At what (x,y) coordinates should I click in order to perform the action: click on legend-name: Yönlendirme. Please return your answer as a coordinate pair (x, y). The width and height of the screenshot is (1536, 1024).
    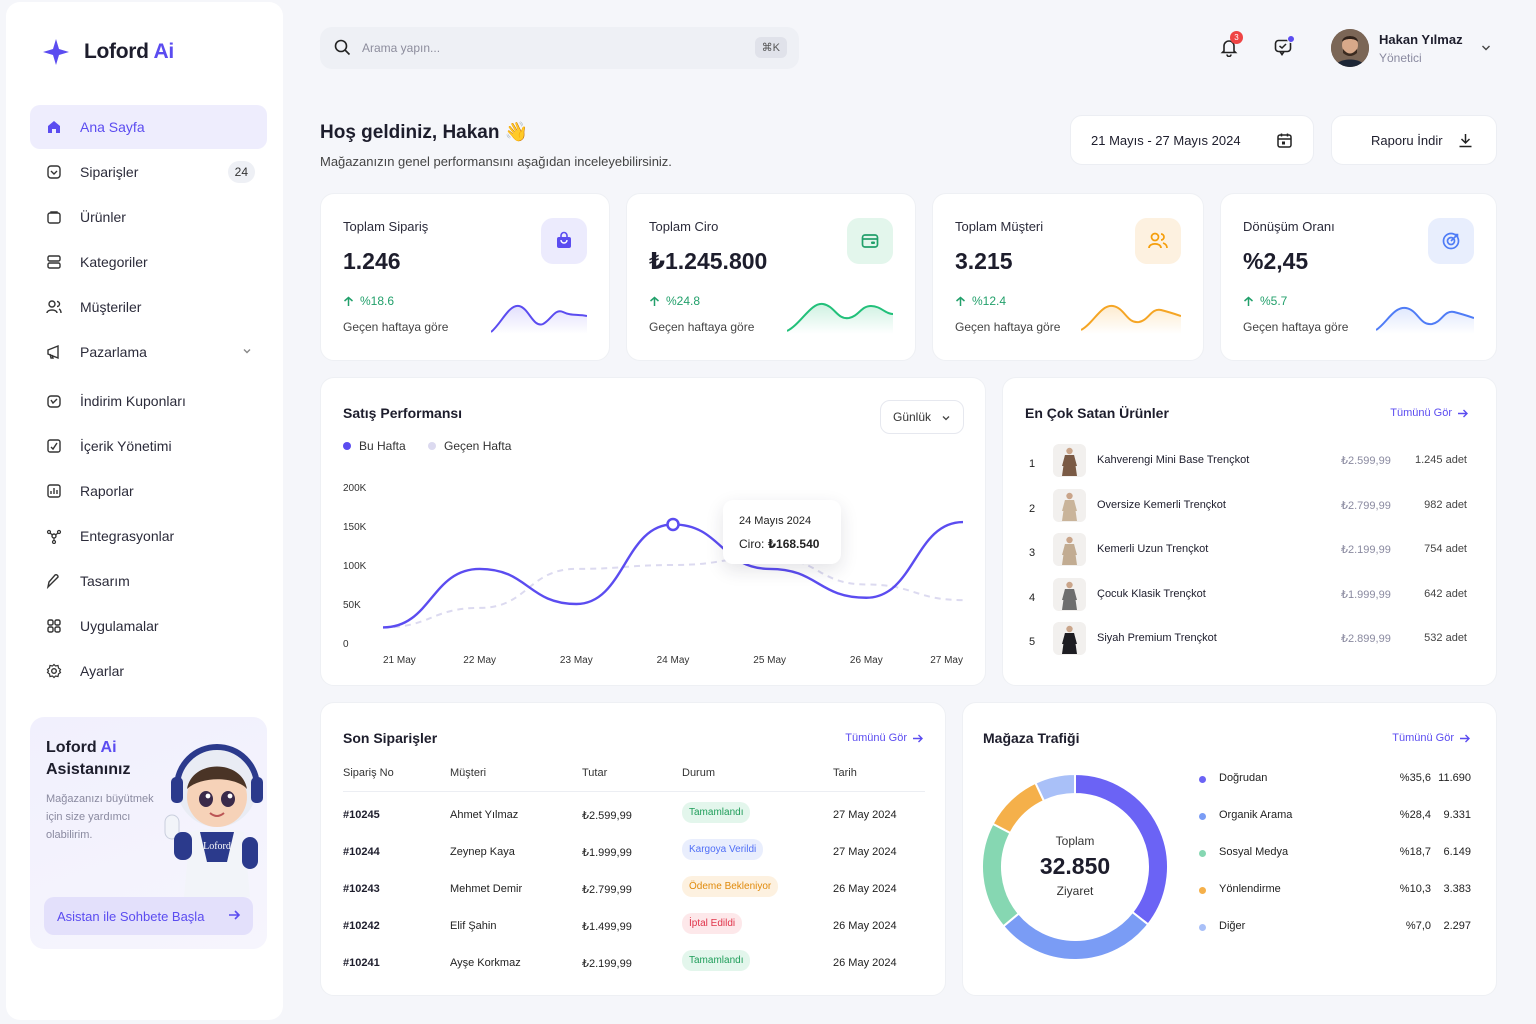
    Looking at the image, I should click on (1250, 889).